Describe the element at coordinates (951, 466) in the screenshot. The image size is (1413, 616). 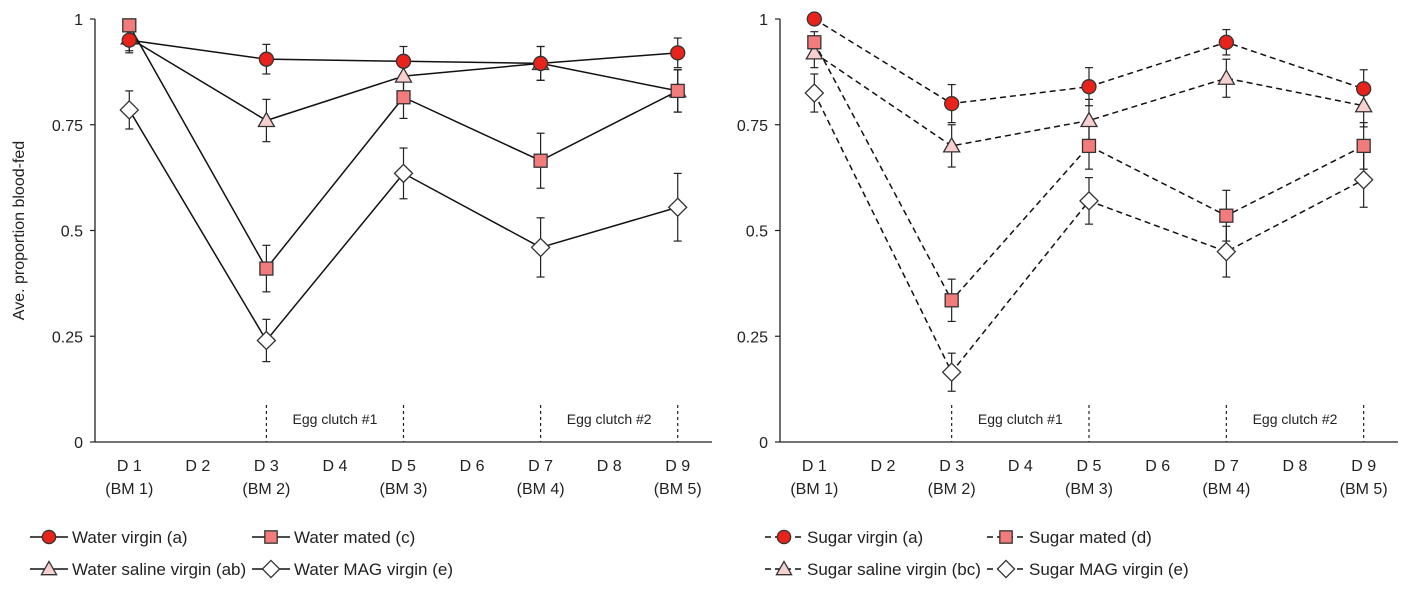
I see `x-tick-label: D 3` at that location.